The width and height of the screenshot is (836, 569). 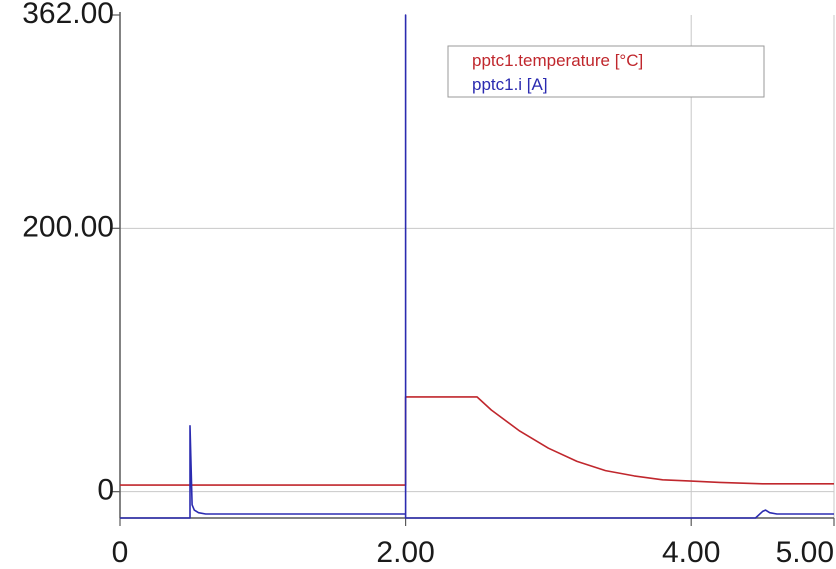 What do you see at coordinates (120, 552) in the screenshot?
I see `x-tick-label-0: 0` at bounding box center [120, 552].